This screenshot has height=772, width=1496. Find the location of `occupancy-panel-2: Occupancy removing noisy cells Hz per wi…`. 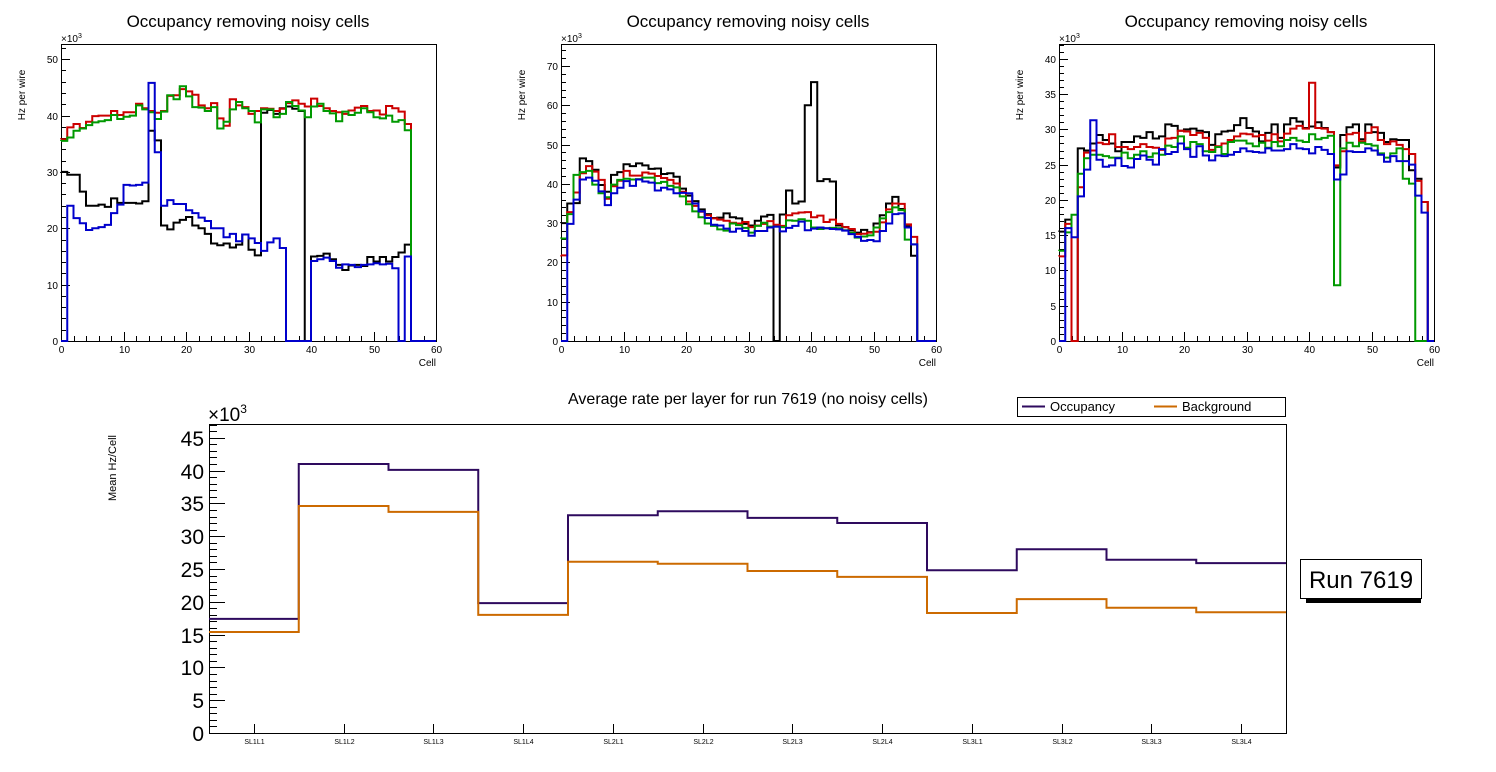

occupancy-panel-2: Occupancy removing noisy cells Hz per wi… is located at coordinates (729, 190).